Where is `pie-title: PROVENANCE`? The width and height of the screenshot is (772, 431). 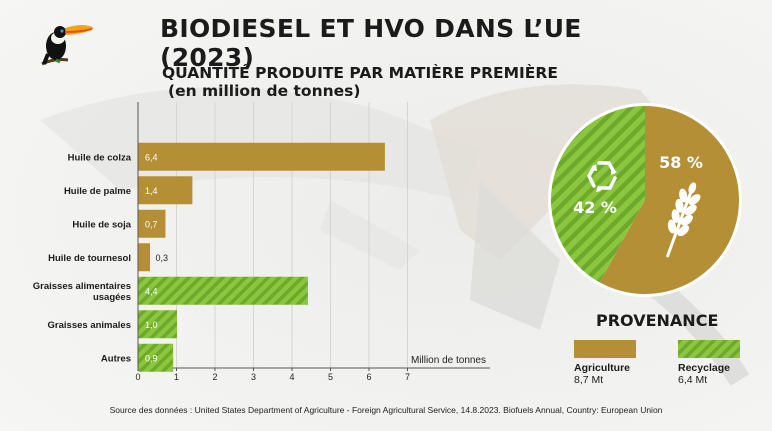
pie-title: PROVENANCE is located at coordinates (657, 320).